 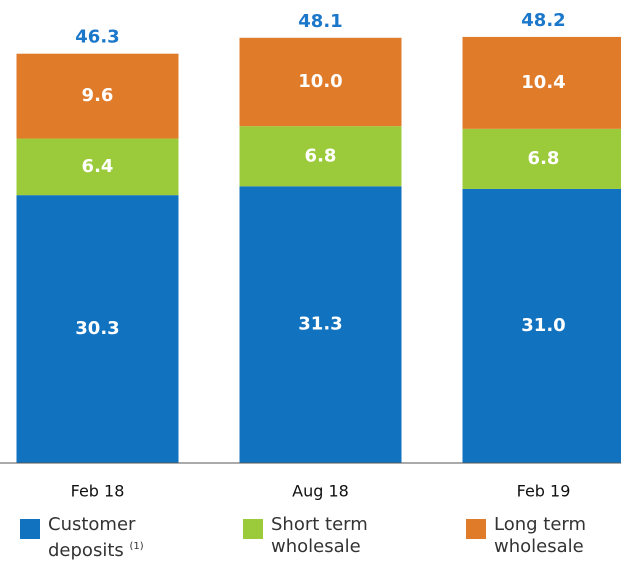 I want to click on legend-label: Customer deposits (1), so click(x=108, y=538).